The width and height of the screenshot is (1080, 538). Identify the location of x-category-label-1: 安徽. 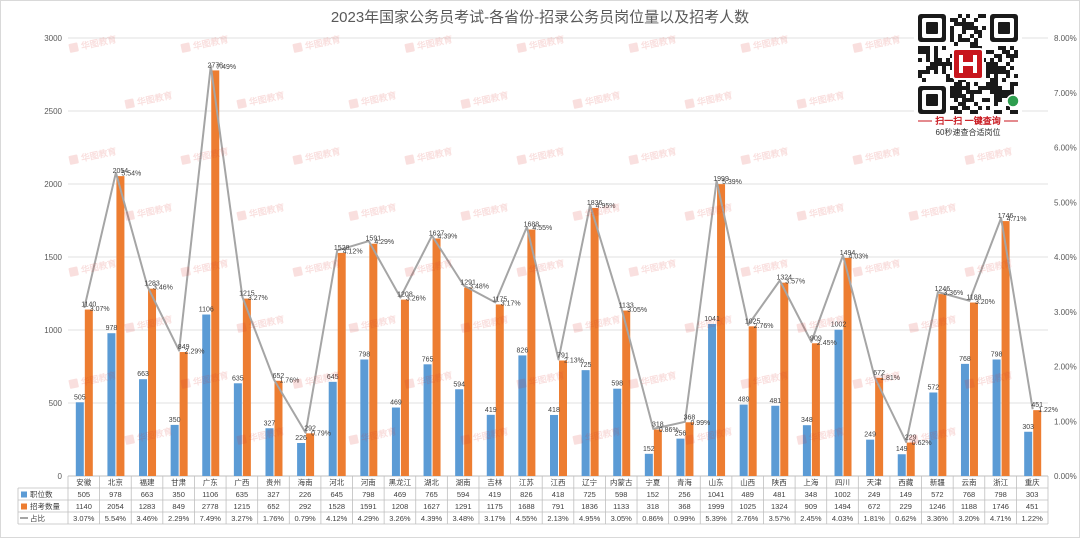
(83, 482).